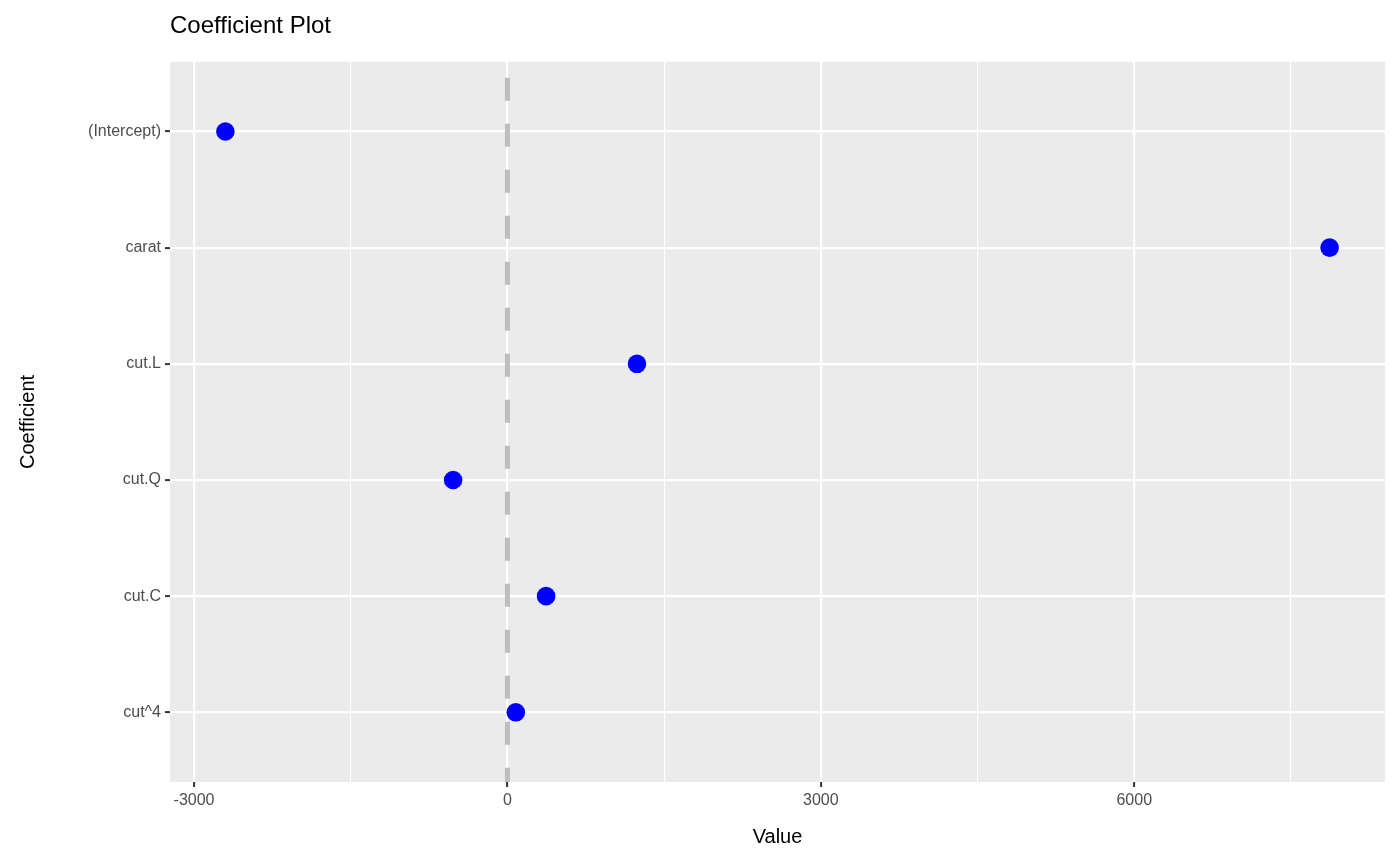 Image resolution: width=1400 pixels, height=866 pixels. Describe the element at coordinates (251, 25) in the screenshot. I see `chart-title: Coefficient Plot` at that location.